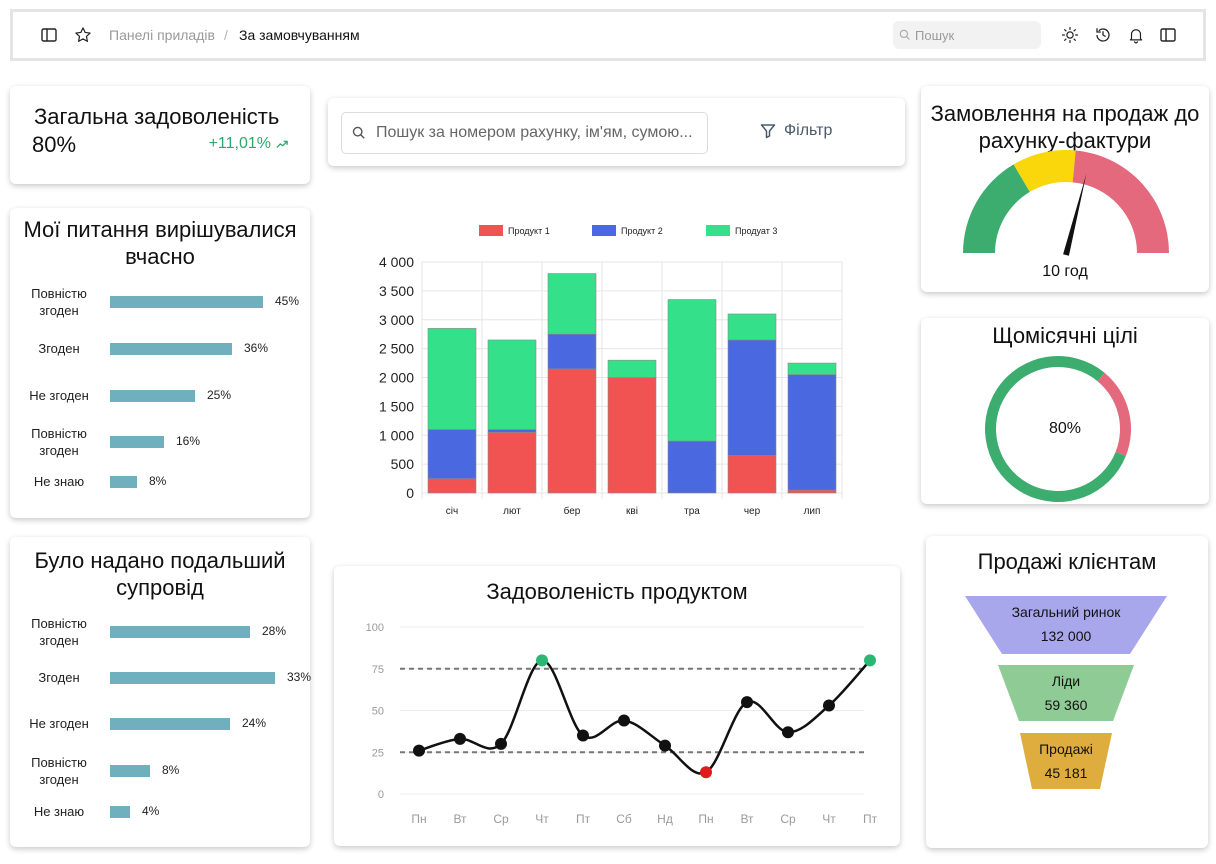  I want to click on satisfaction-card: Загальна задоволеність 80% +11,01%, so click(160, 135).